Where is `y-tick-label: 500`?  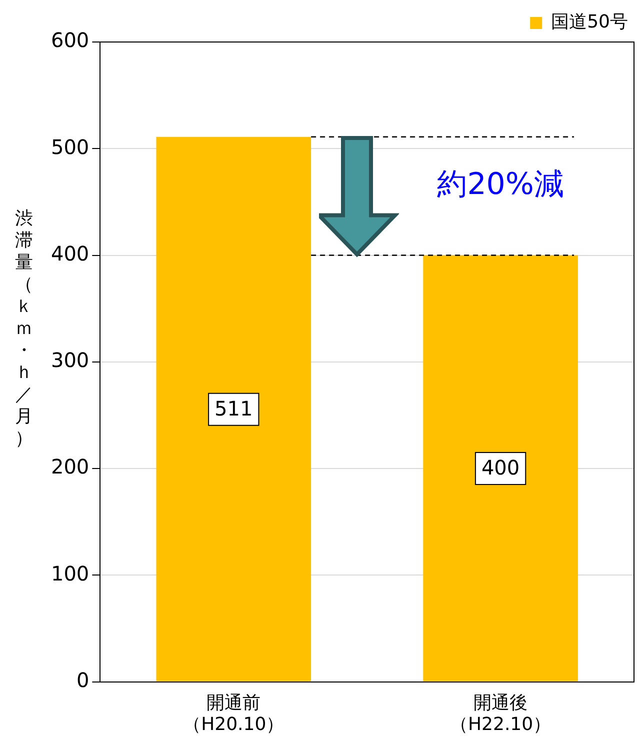 y-tick-label: 500 is located at coordinates (70, 146).